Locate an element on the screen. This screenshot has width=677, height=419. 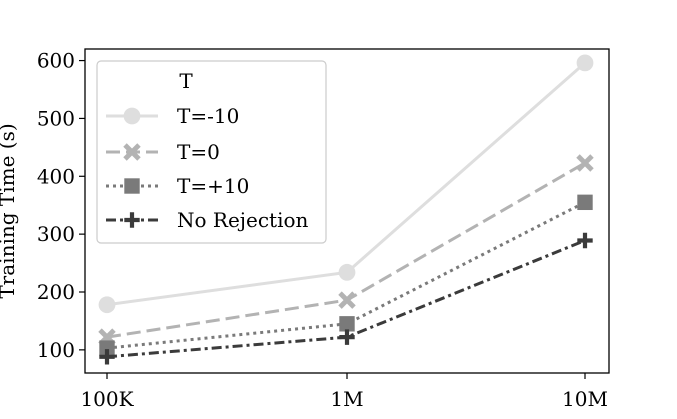
legend-label: No Rejection is located at coordinates (243, 220).